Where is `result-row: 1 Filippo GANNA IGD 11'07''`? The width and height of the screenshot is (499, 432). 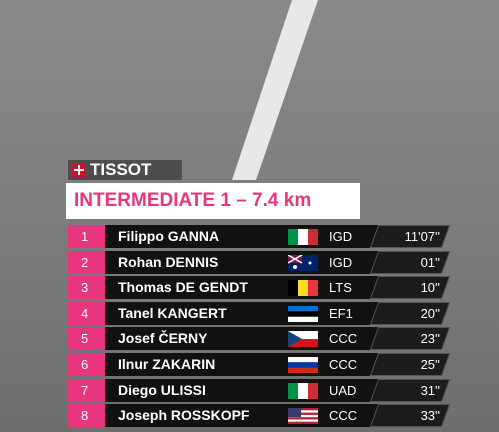
result-row: 1 Filippo GANNA IGD 11'07'' is located at coordinates (259, 236).